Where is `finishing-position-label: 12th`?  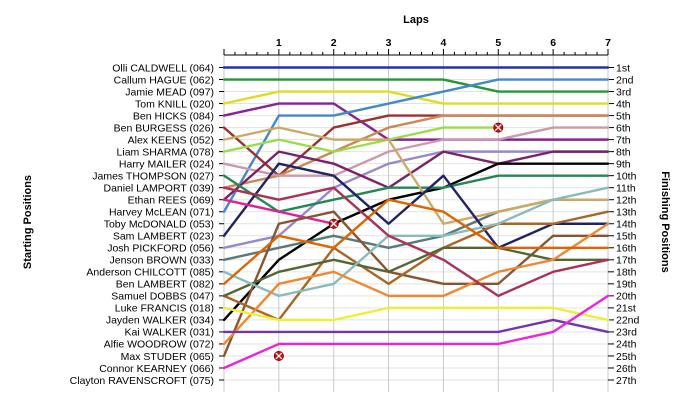 finishing-position-label: 12th is located at coordinates (626, 201).